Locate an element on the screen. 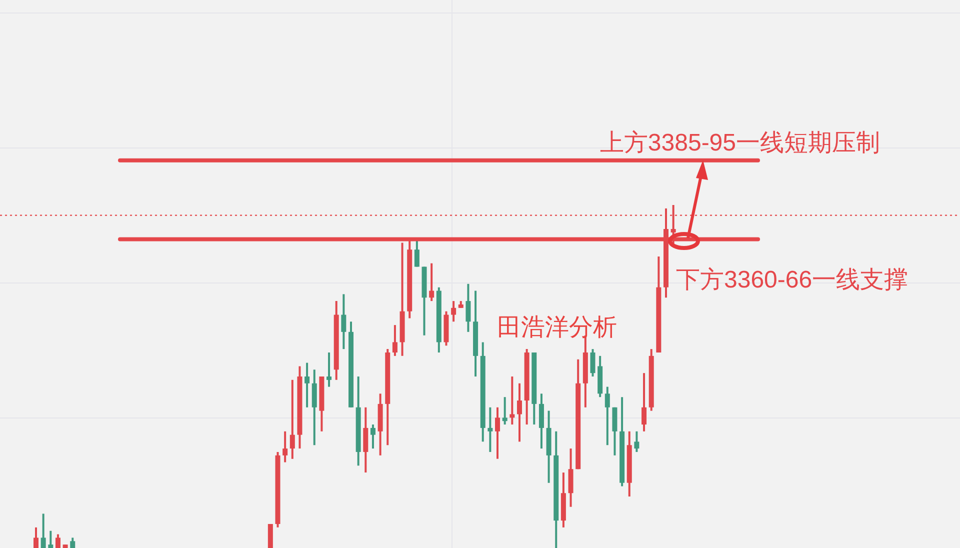 The width and height of the screenshot is (960, 548). ref-line-label: 上方3385-95一线短期压制 is located at coordinates (740, 142).